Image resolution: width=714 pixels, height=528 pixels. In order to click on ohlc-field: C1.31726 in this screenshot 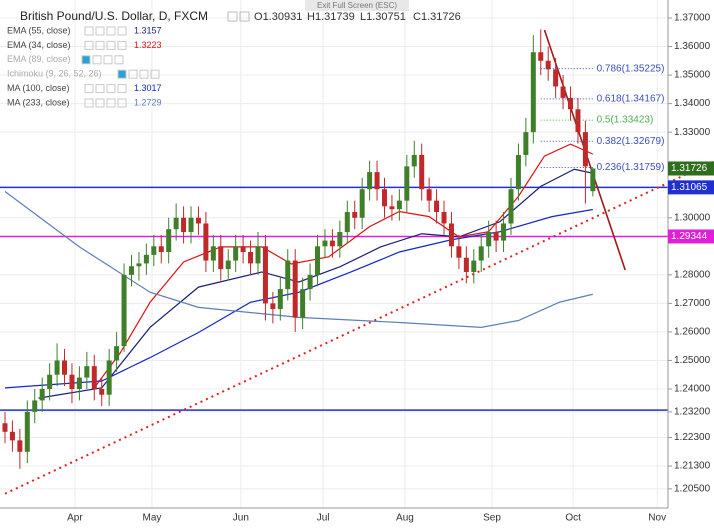, I will do `click(437, 17)`.